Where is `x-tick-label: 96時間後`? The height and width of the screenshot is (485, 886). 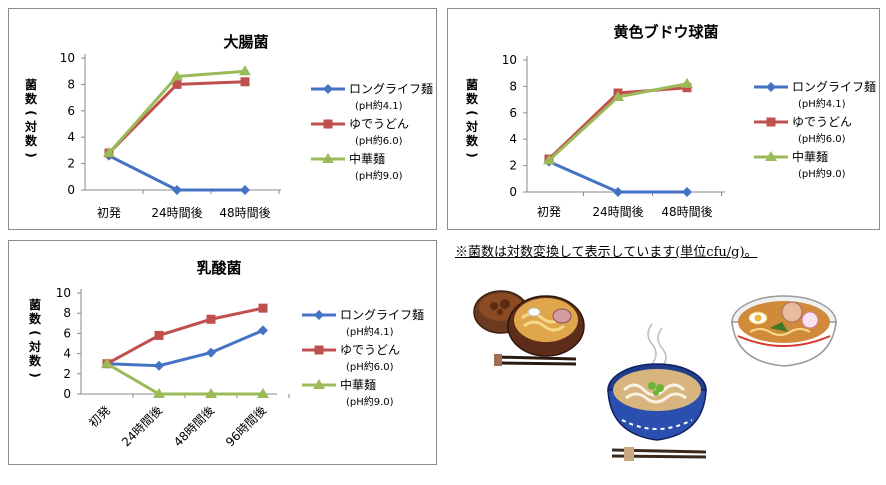
x-tick-label: 96時間後 is located at coordinates (246, 426).